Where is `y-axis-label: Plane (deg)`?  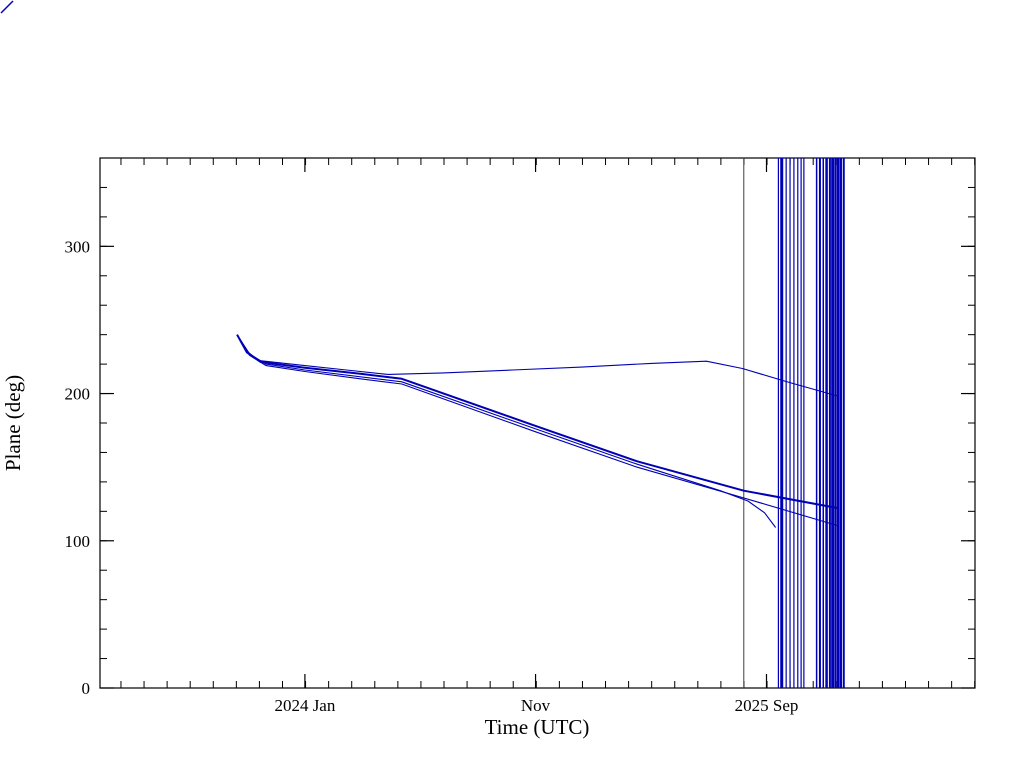 y-axis-label: Plane (deg) is located at coordinates (13, 423).